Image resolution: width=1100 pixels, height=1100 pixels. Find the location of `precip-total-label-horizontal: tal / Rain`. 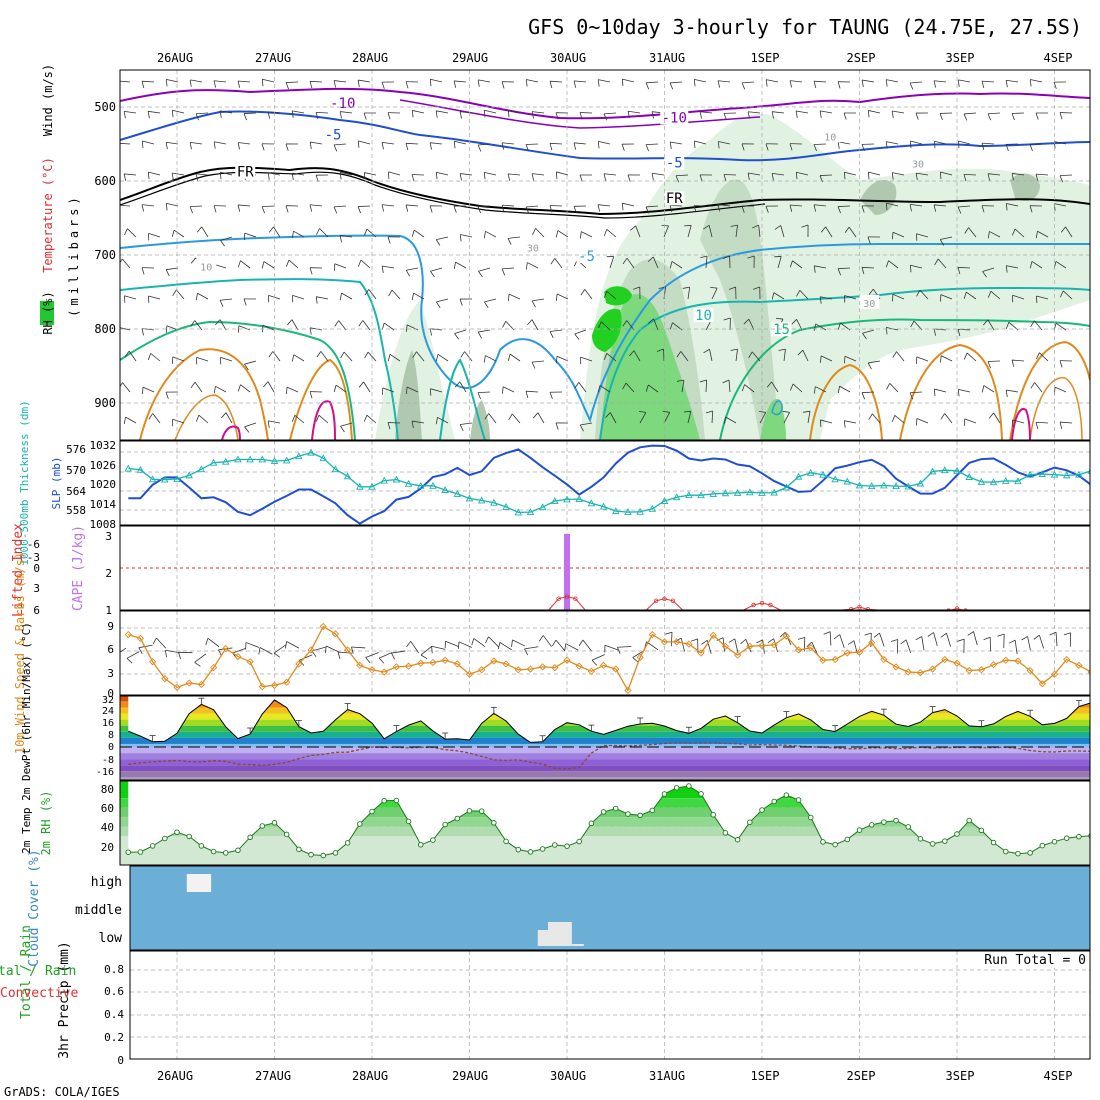

precip-total-label-horizontal: tal / Rain is located at coordinates (38, 971).